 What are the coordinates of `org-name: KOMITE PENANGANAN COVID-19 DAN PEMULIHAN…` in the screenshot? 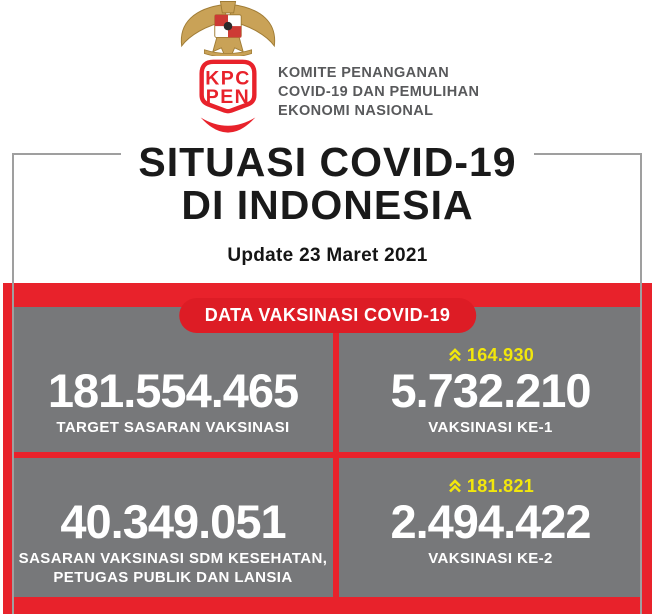 It's located at (378, 92).